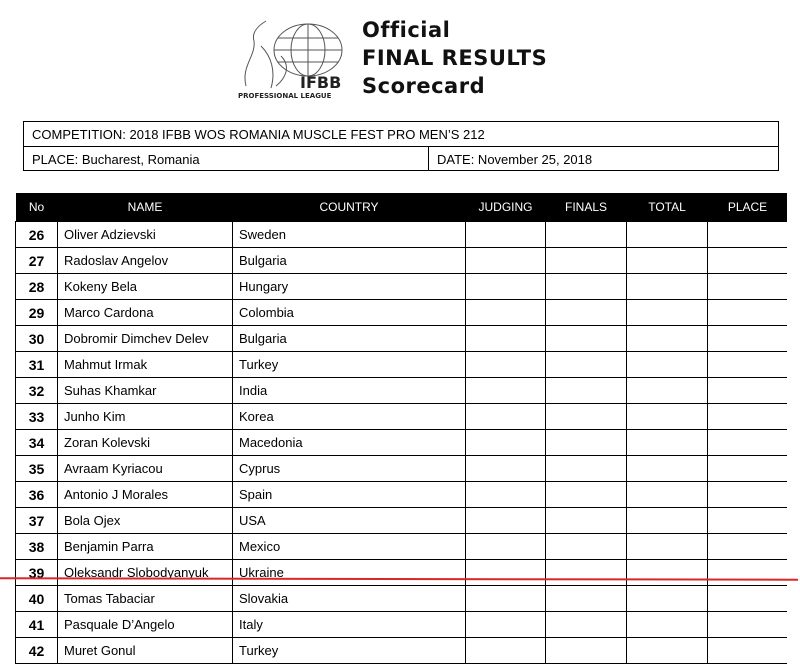 The height and width of the screenshot is (664, 800). I want to click on table-row: 30 Dobromir Dimchev Delev Bulgaria, so click(401, 338).